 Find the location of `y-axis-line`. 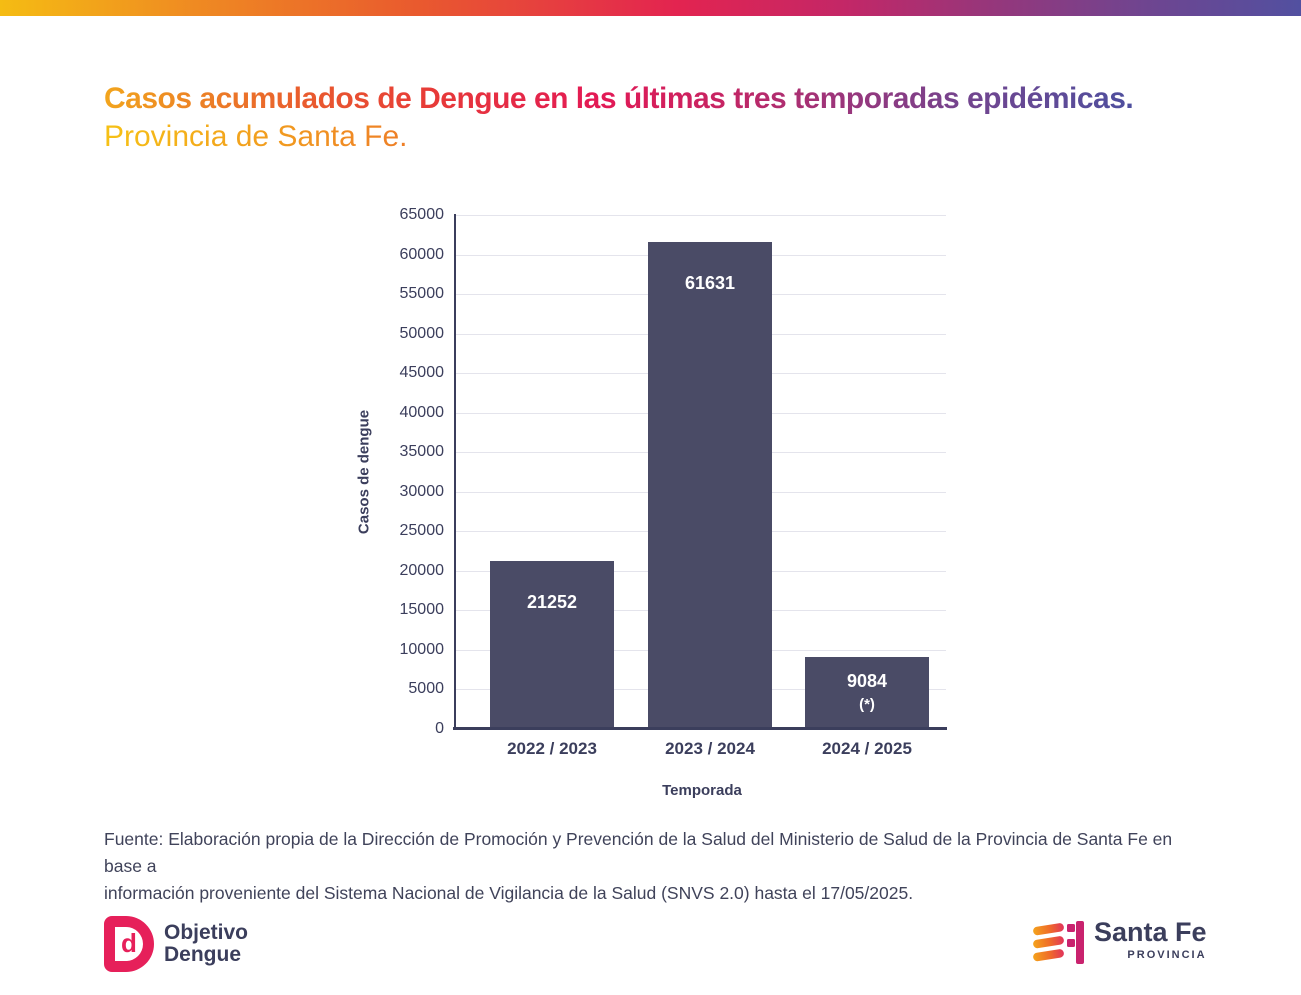

y-axis-line is located at coordinates (455, 472).